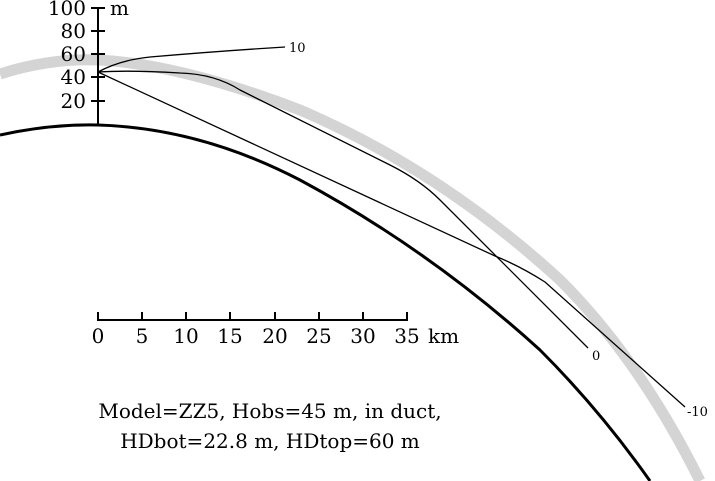 This screenshot has width=715, height=481. What do you see at coordinates (252, 316) in the screenshot?
I see `horizontal-axis` at bounding box center [252, 316].